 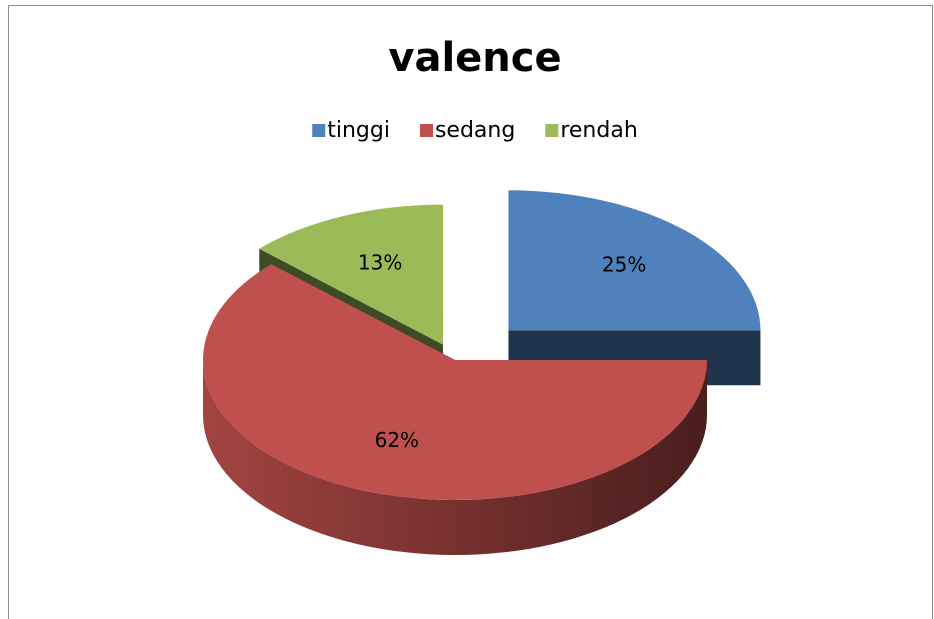 What do you see at coordinates (397, 440) in the screenshot?
I see `data-label: 62%` at bounding box center [397, 440].